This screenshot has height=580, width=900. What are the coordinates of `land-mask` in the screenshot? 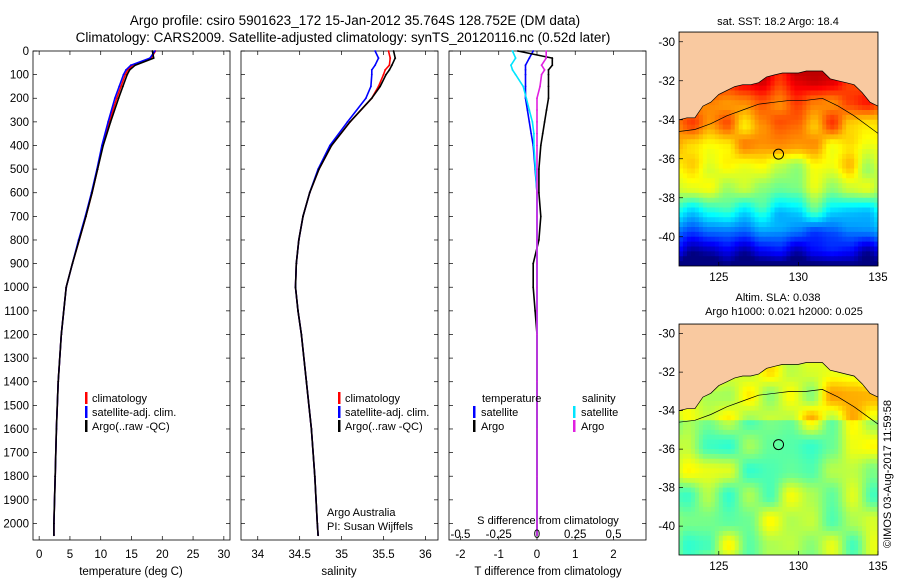 It's located at (778, 76).